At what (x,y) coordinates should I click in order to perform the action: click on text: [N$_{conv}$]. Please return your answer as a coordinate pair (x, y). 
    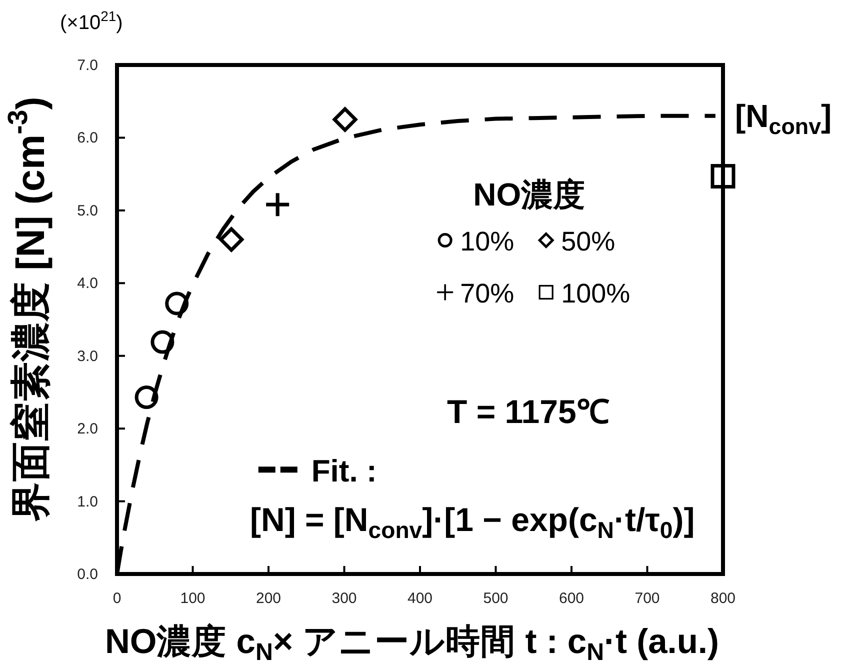
    Looking at the image, I should click on (783, 118).